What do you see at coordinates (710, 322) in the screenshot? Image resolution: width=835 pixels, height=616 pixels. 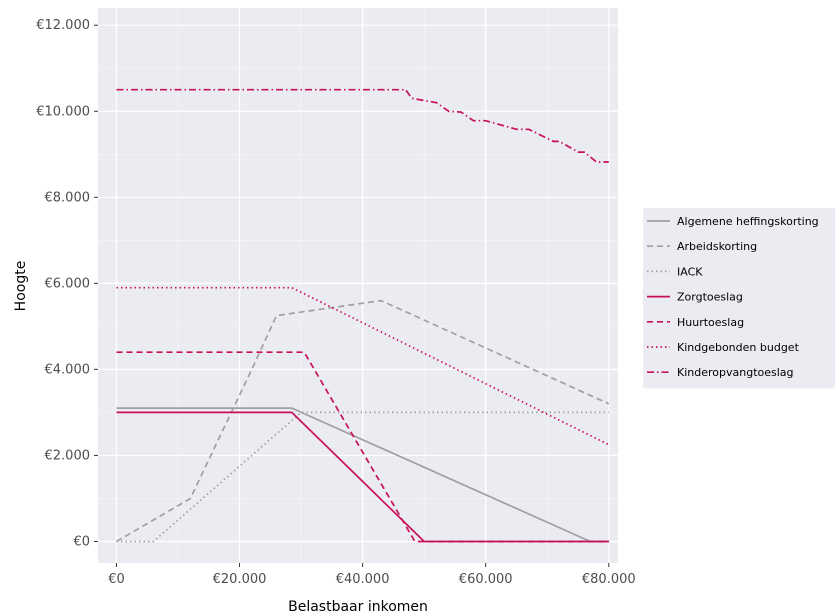 I see `legend-label-huurtoeslag: Huurtoeslag` at bounding box center [710, 322].